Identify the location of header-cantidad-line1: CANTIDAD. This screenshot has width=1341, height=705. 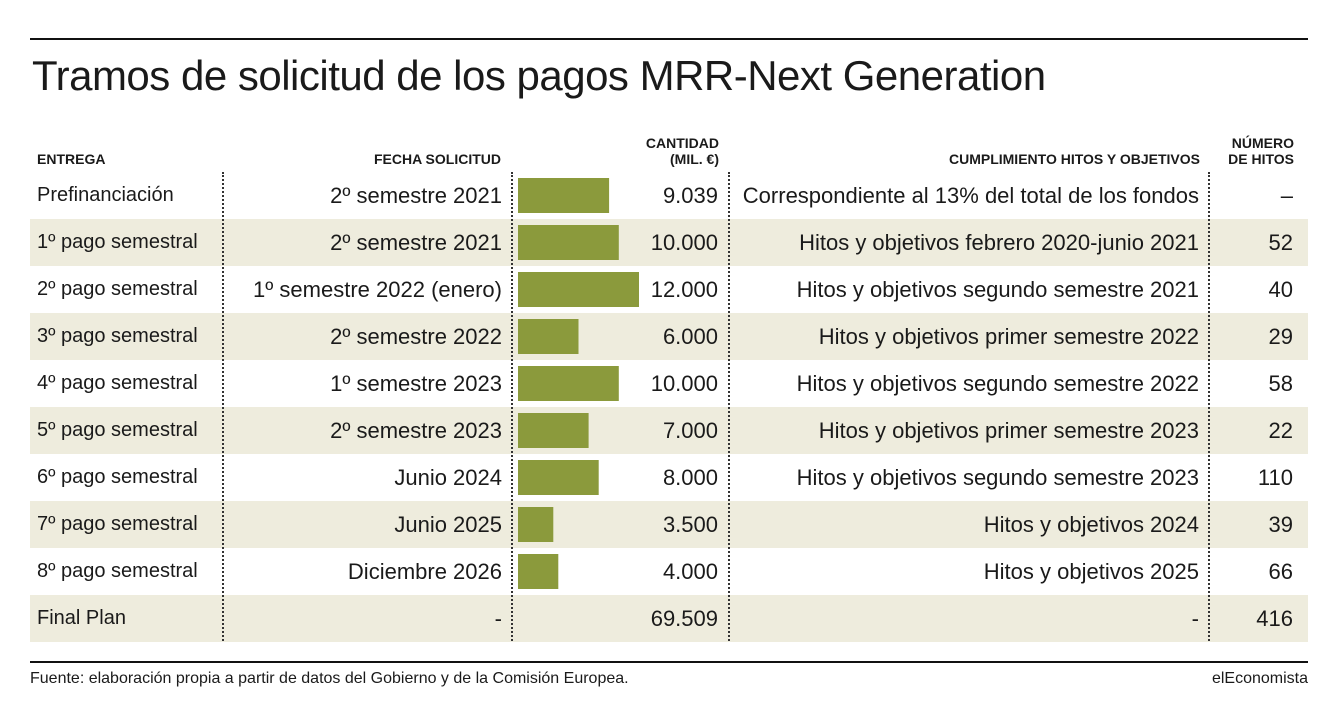
(682, 143).